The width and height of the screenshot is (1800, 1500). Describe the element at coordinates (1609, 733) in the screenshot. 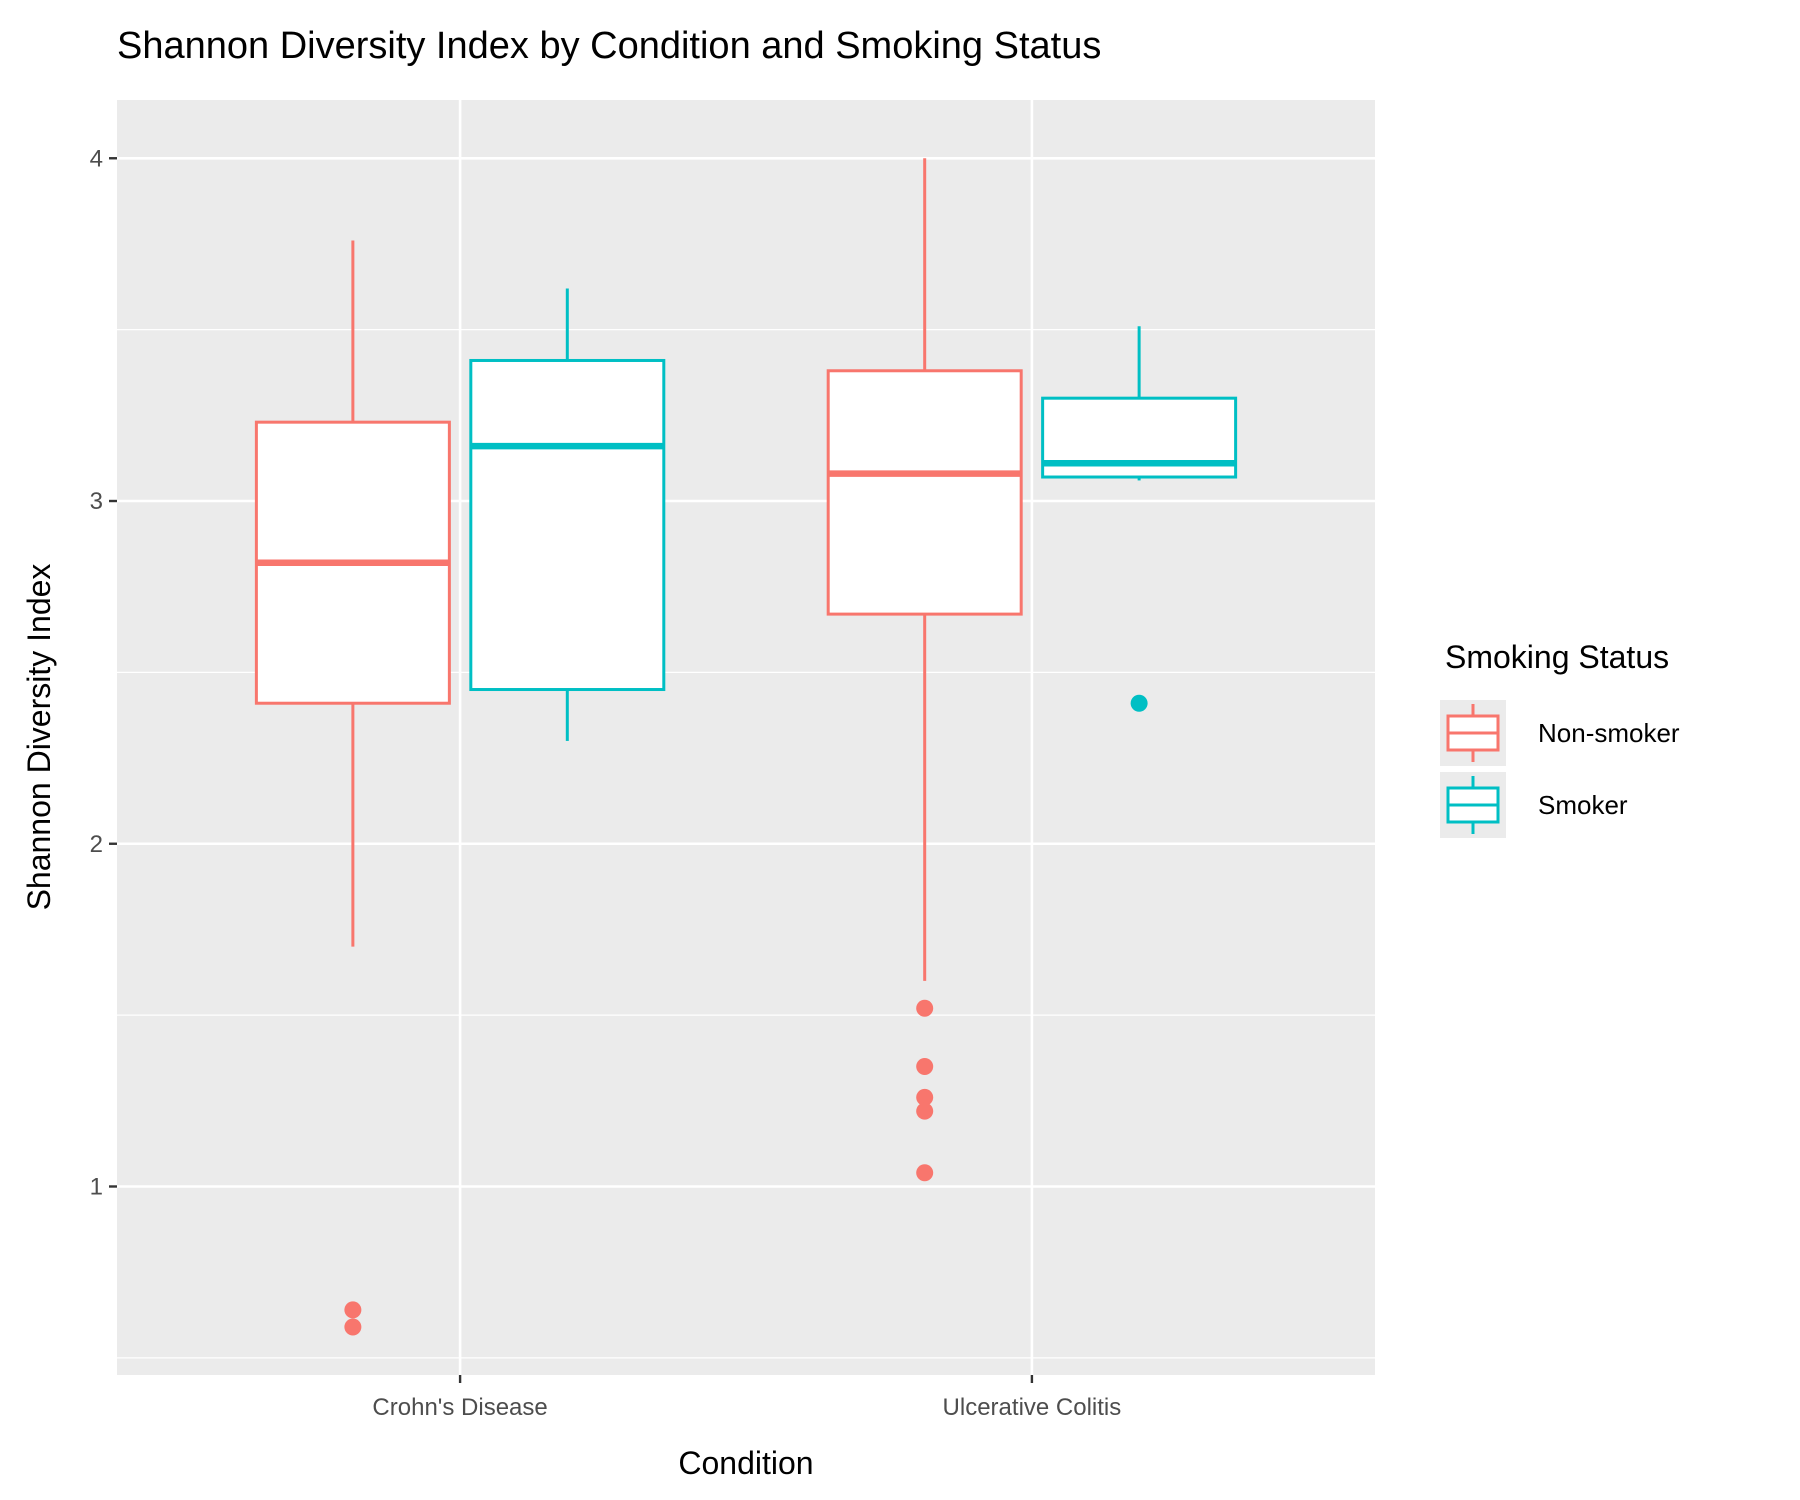

I see `legend-label: Non-smoker` at that location.